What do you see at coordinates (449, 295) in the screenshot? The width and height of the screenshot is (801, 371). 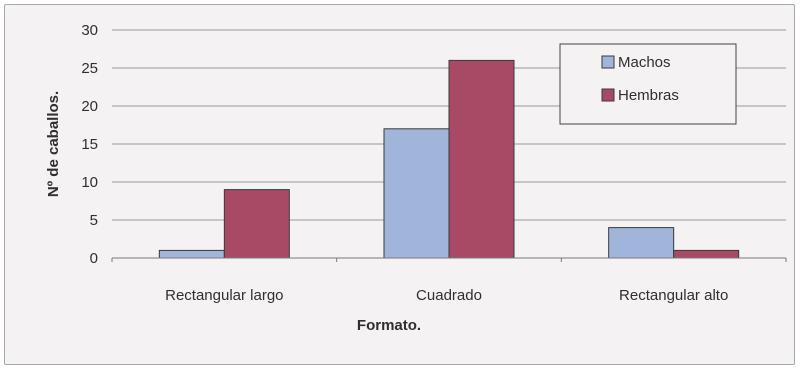 I see `x-tick-label: Cuadrado` at bounding box center [449, 295].